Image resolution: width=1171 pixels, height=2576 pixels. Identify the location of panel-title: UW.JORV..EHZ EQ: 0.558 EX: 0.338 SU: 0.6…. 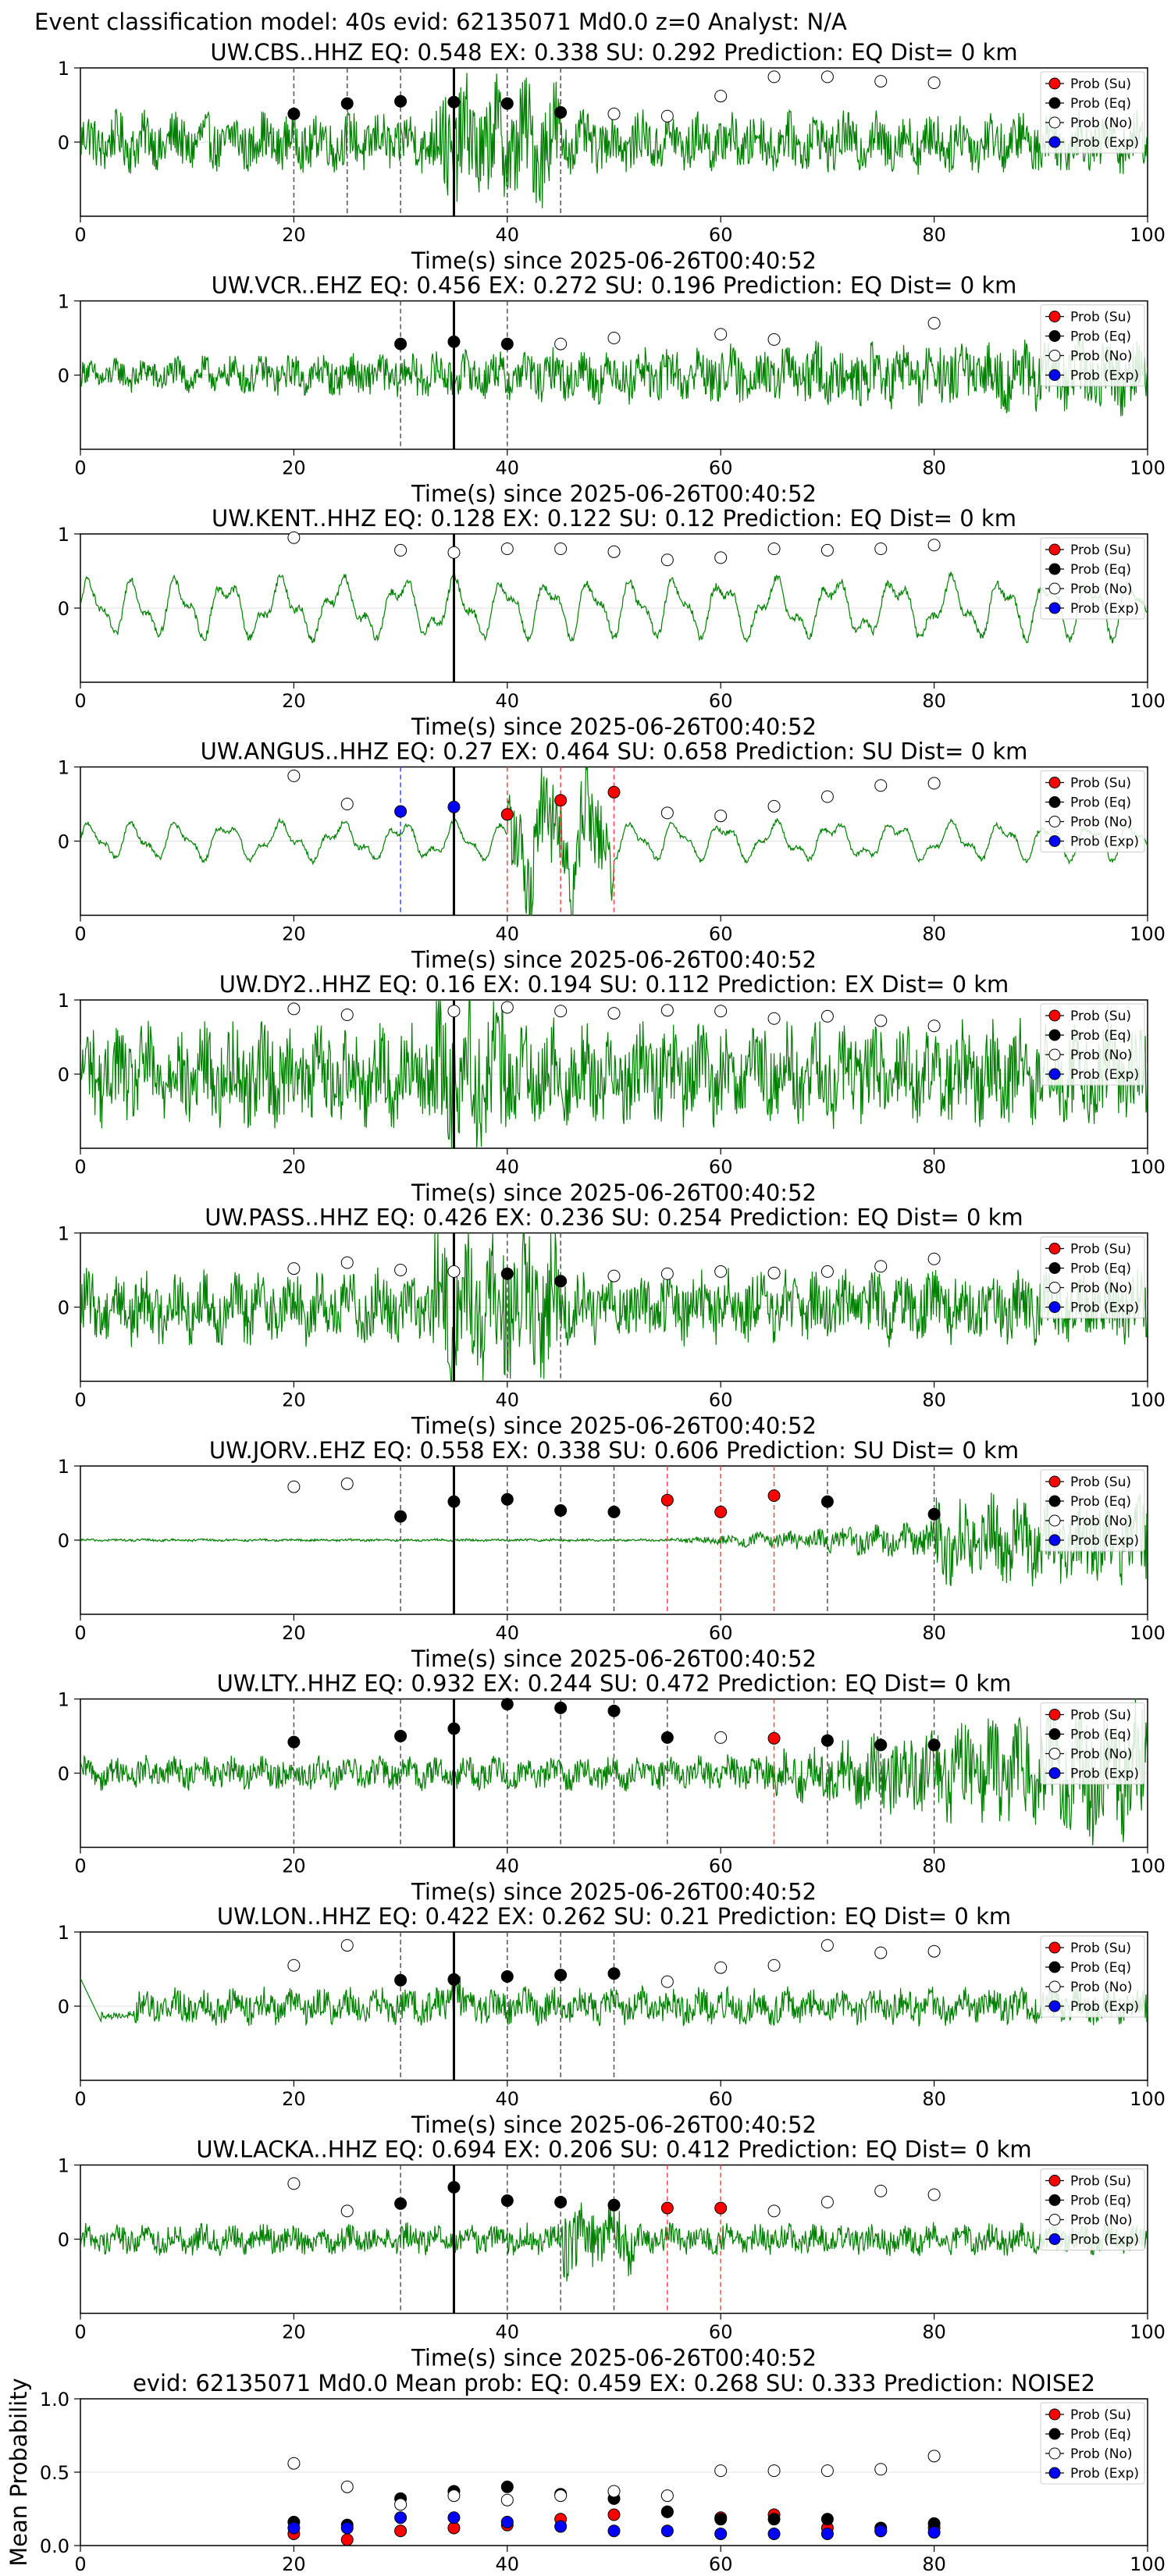
(614, 1450).